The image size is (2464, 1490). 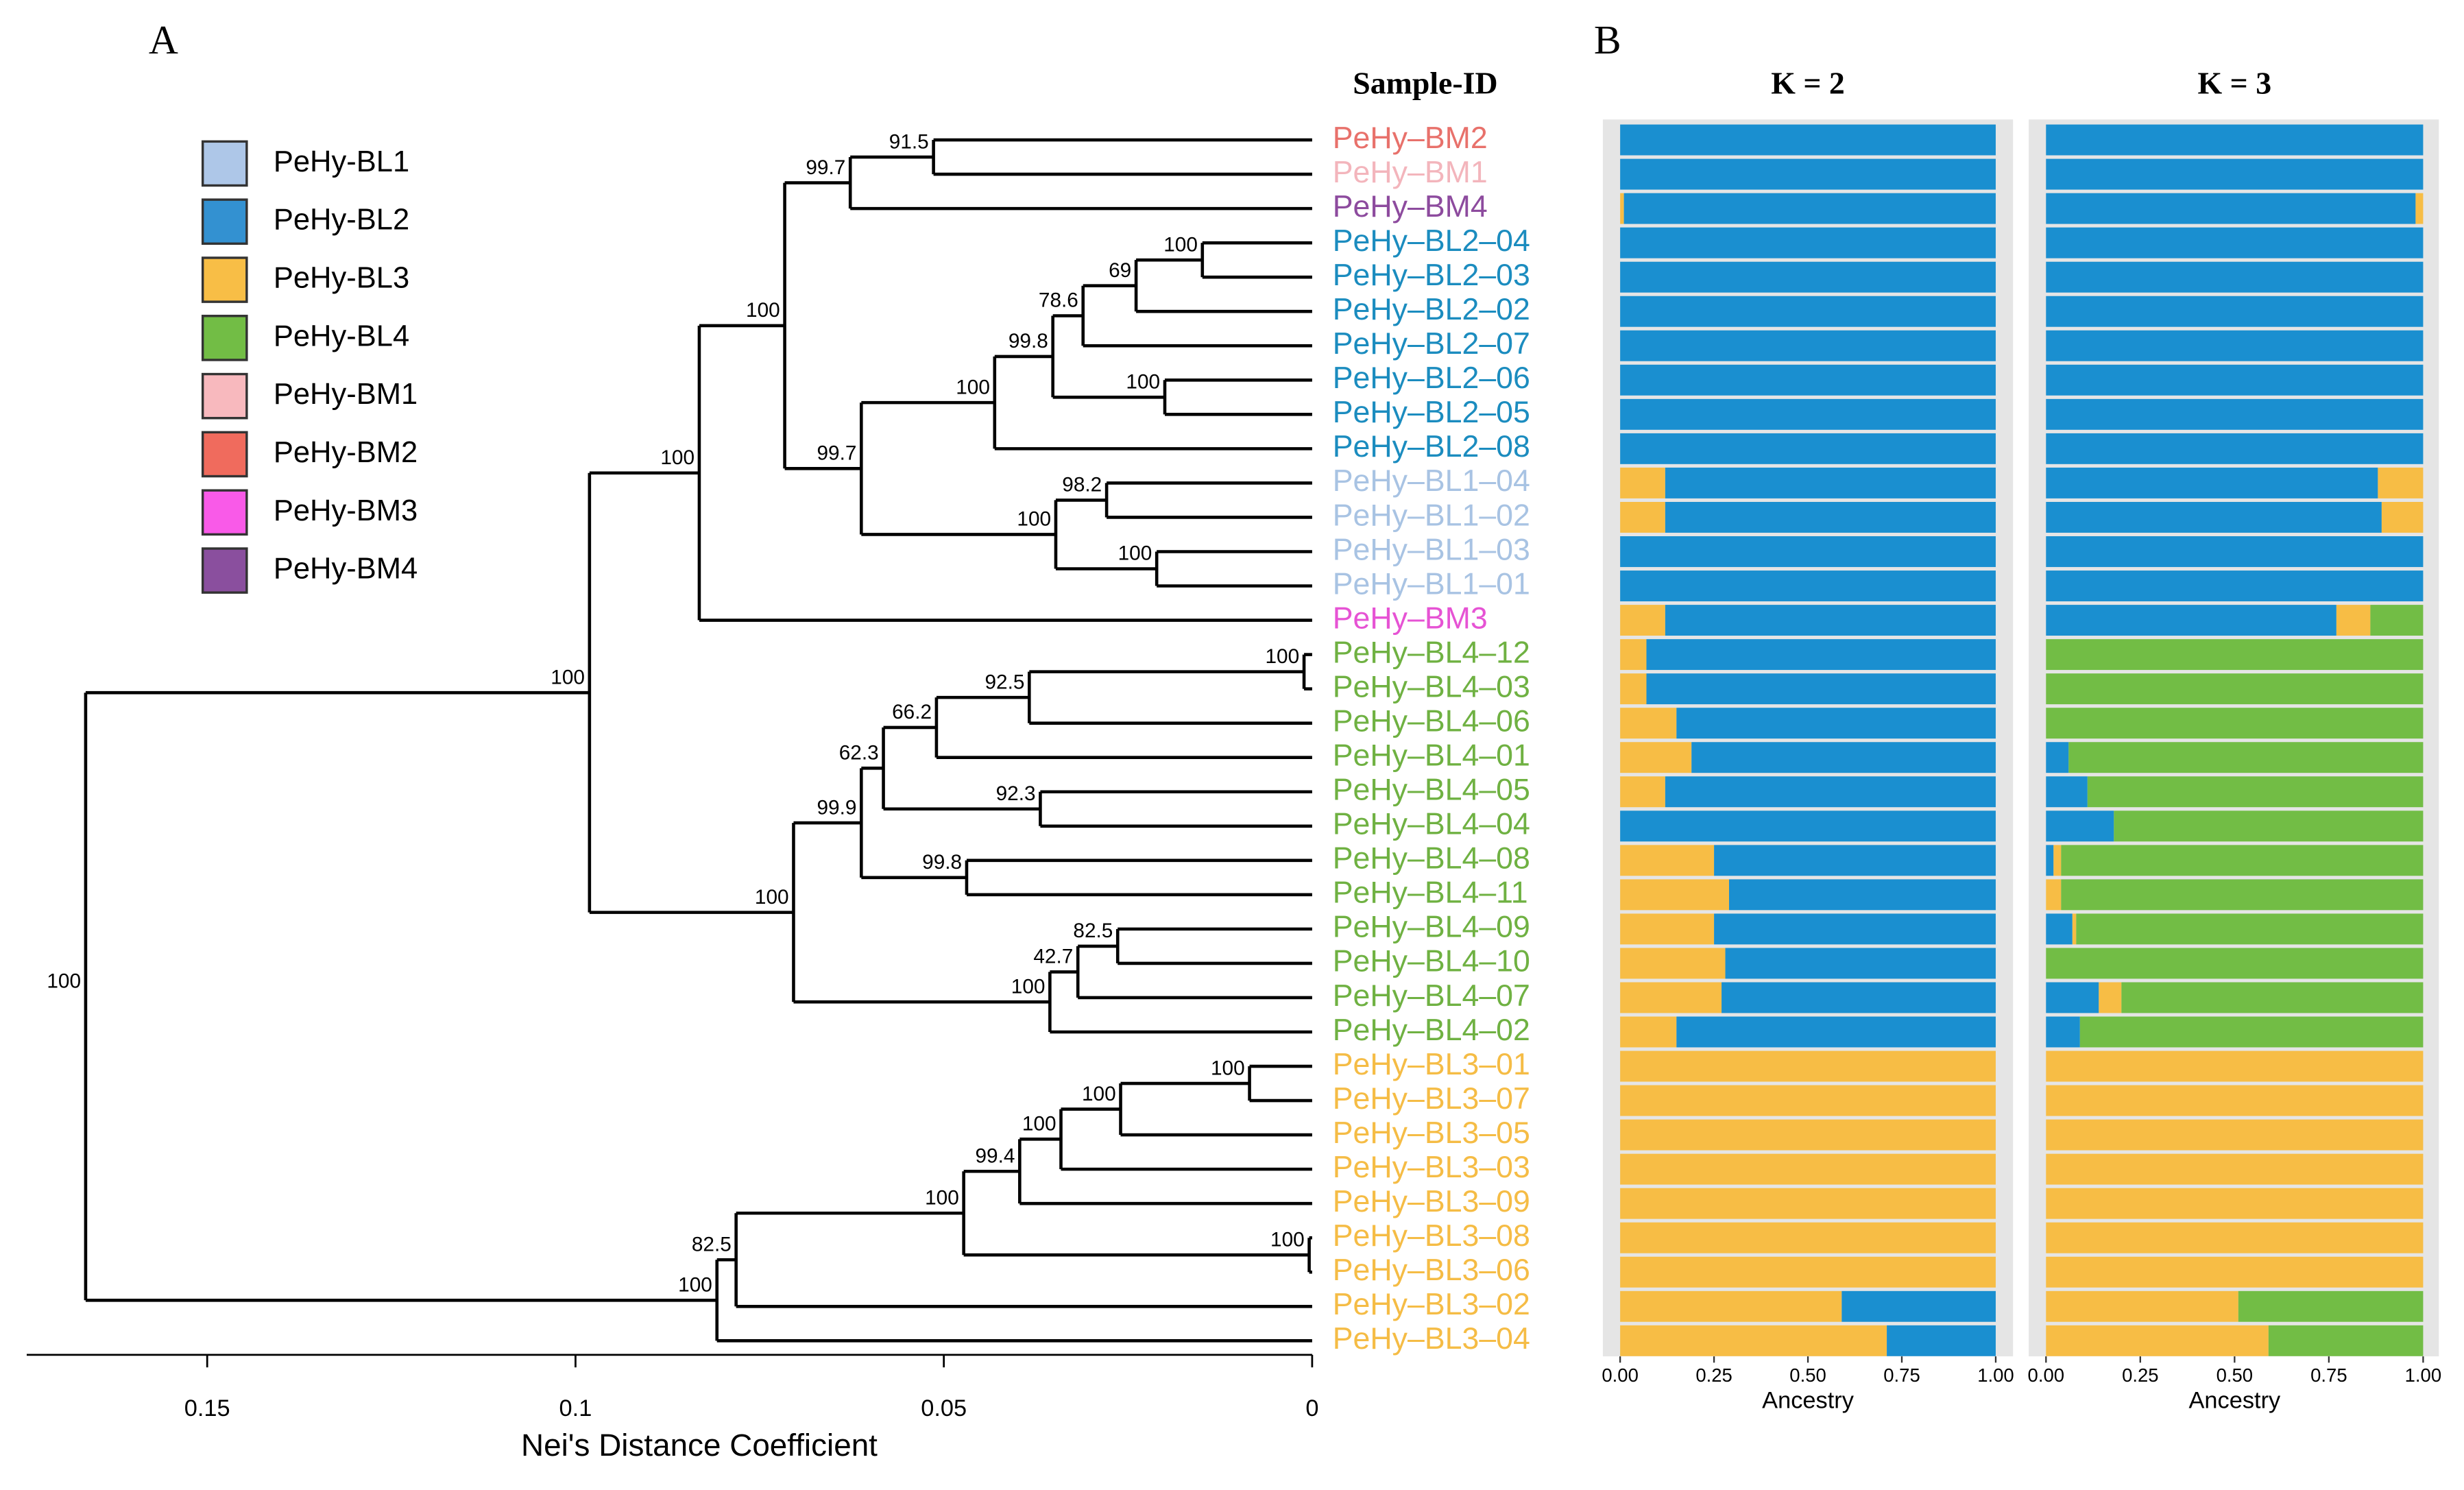 I want to click on leaf-label: PeHy–BL4–05, so click(x=1431, y=790).